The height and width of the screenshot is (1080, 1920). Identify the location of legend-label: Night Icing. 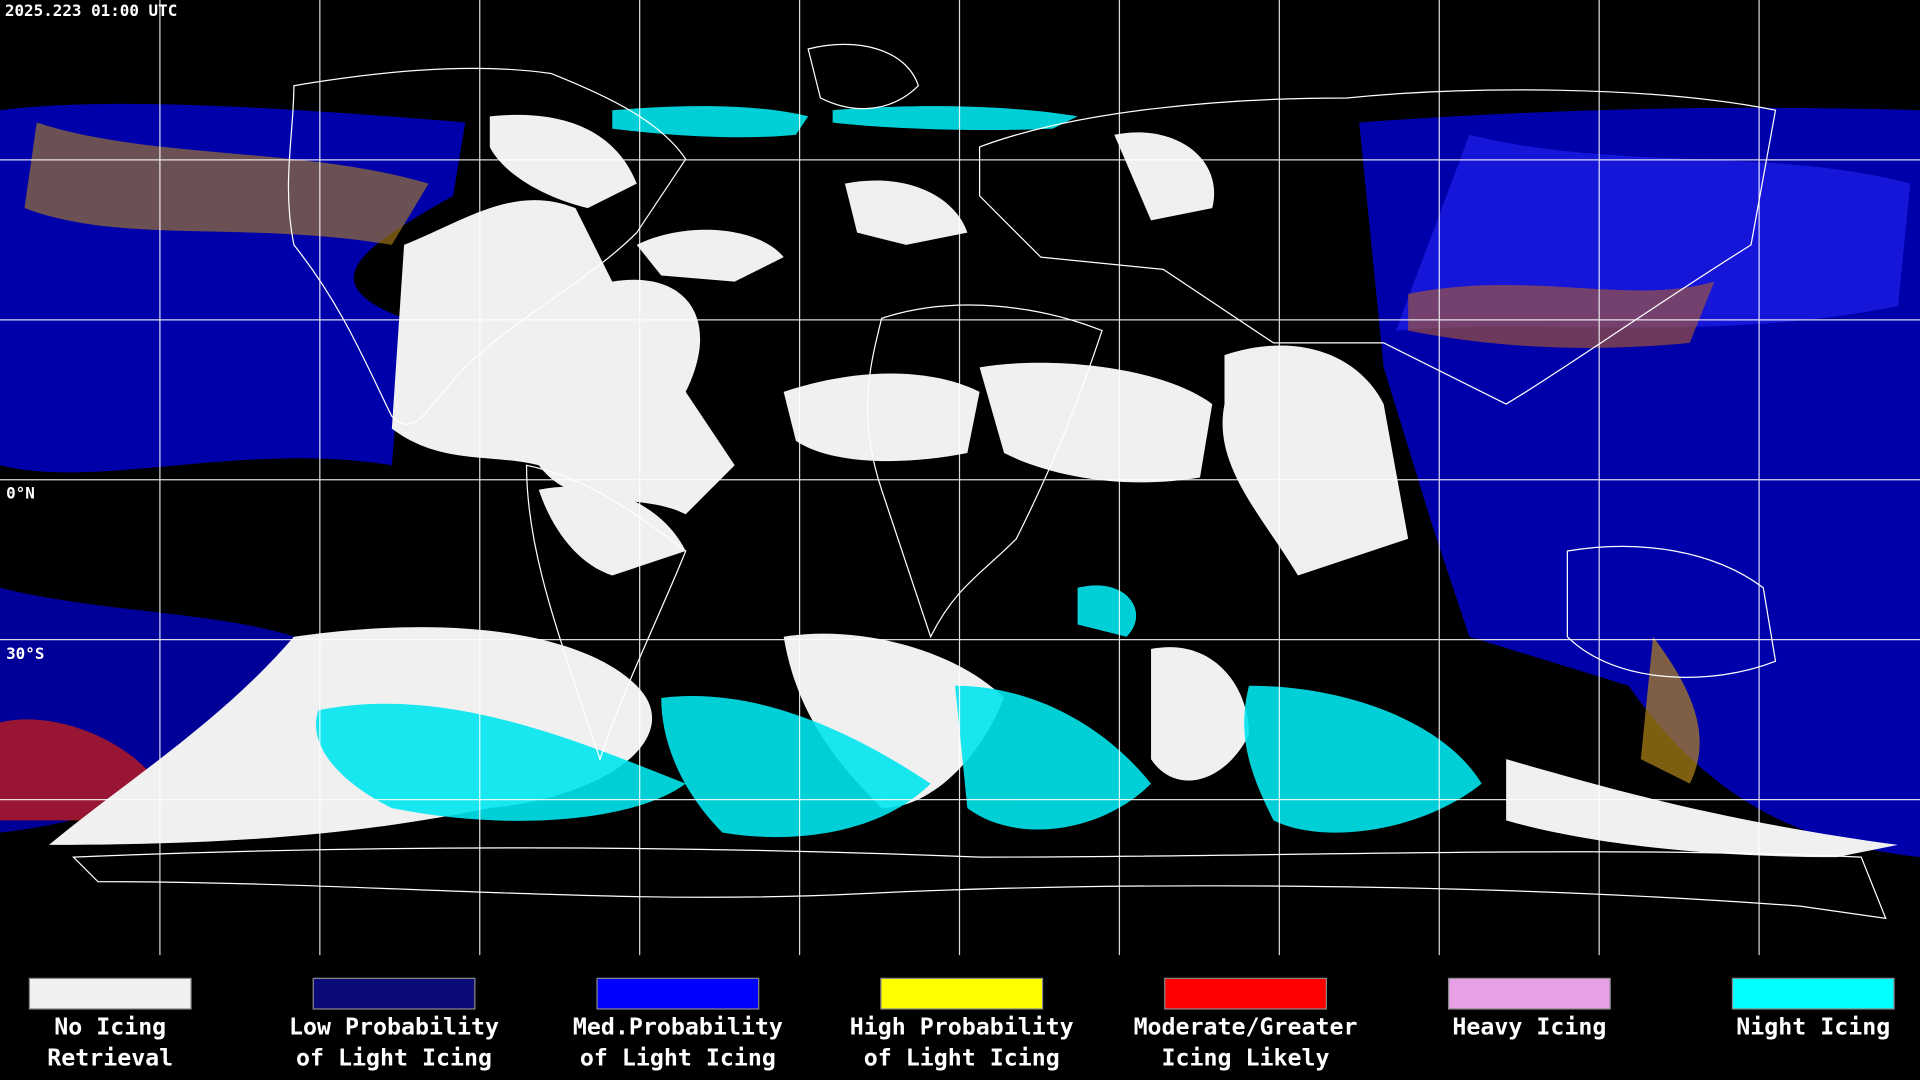
(1813, 1027).